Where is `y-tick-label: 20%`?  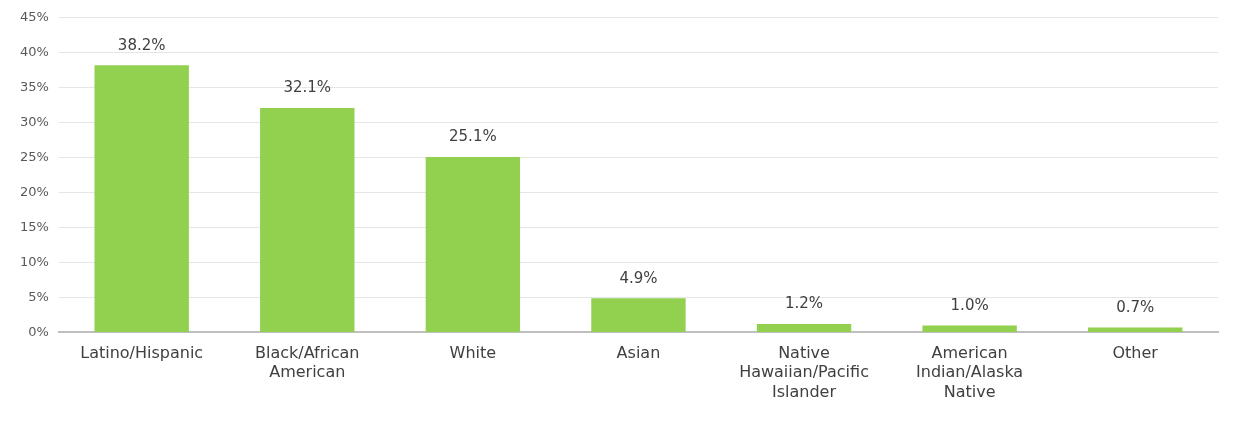 y-tick-label: 20% is located at coordinates (34, 191).